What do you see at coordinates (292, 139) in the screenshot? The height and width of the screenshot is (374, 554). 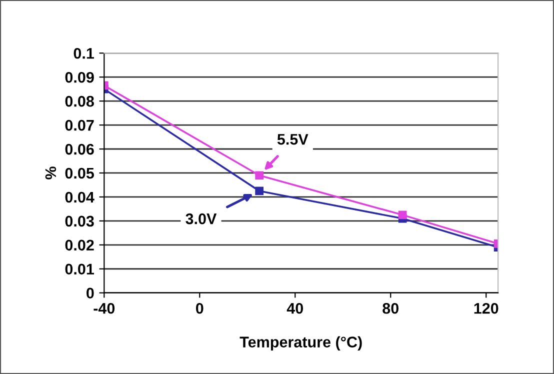 I see `text: 5.5V` at bounding box center [292, 139].